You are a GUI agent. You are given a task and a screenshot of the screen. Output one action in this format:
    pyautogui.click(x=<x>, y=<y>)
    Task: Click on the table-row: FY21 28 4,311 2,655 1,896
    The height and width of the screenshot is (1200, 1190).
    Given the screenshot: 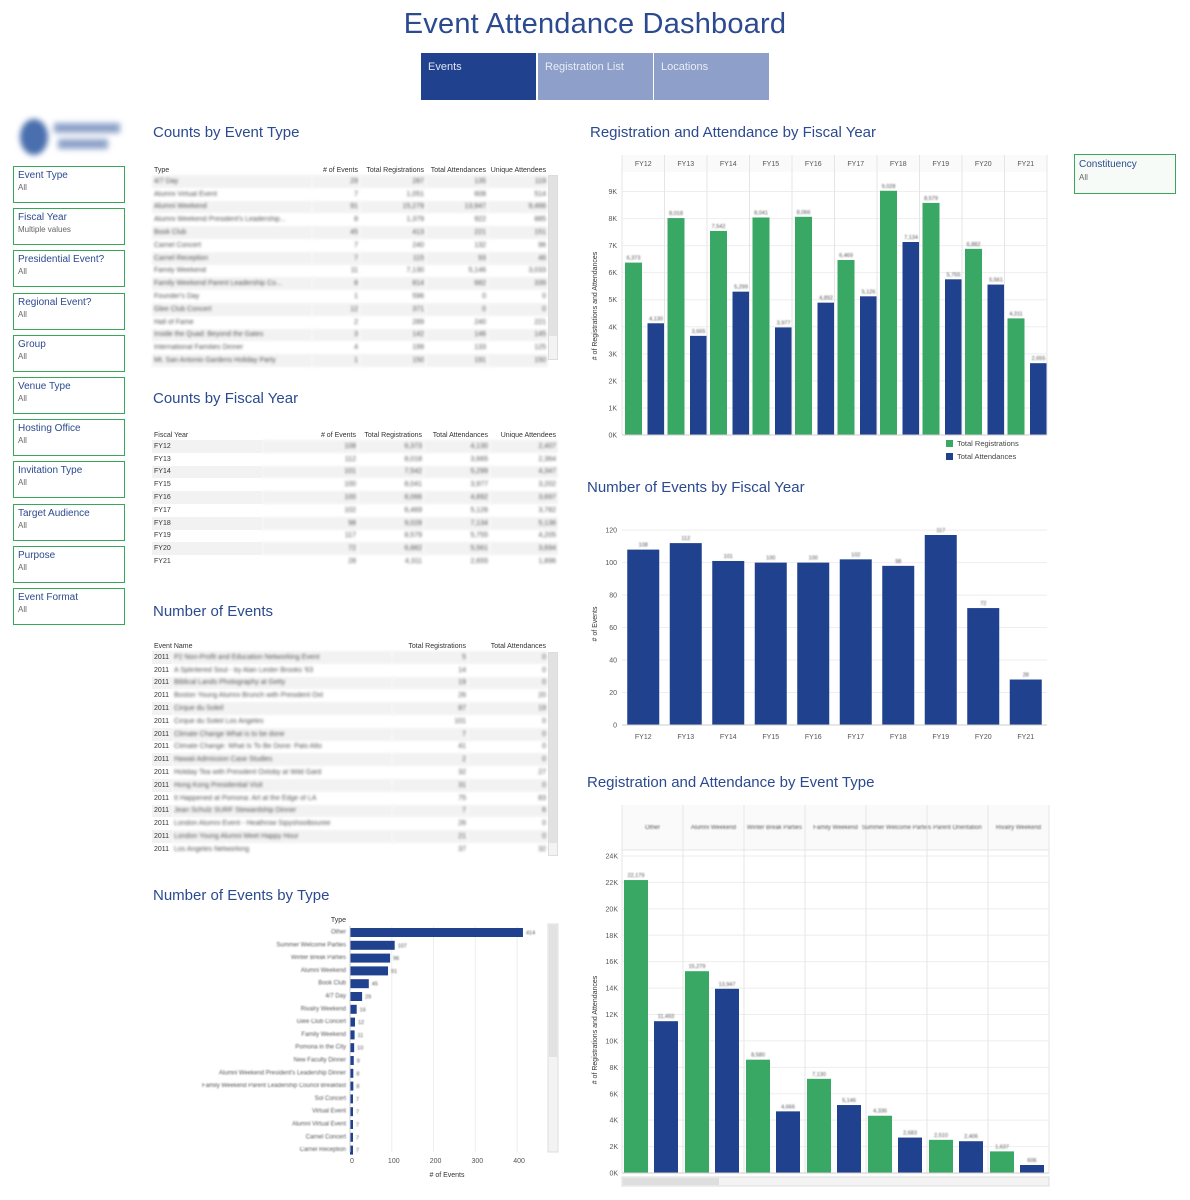 What is the action you would take?
    pyautogui.click(x=355, y=561)
    